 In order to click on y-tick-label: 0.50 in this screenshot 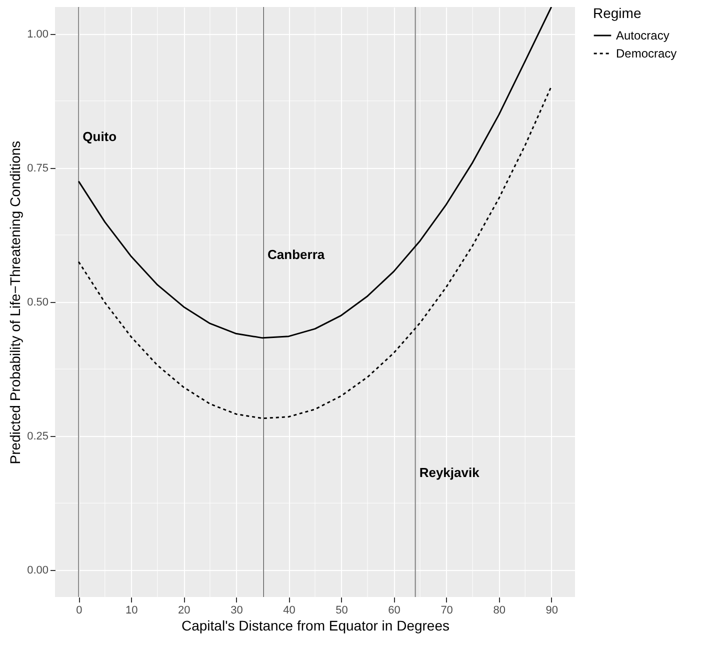, I will do `click(37, 302)`.